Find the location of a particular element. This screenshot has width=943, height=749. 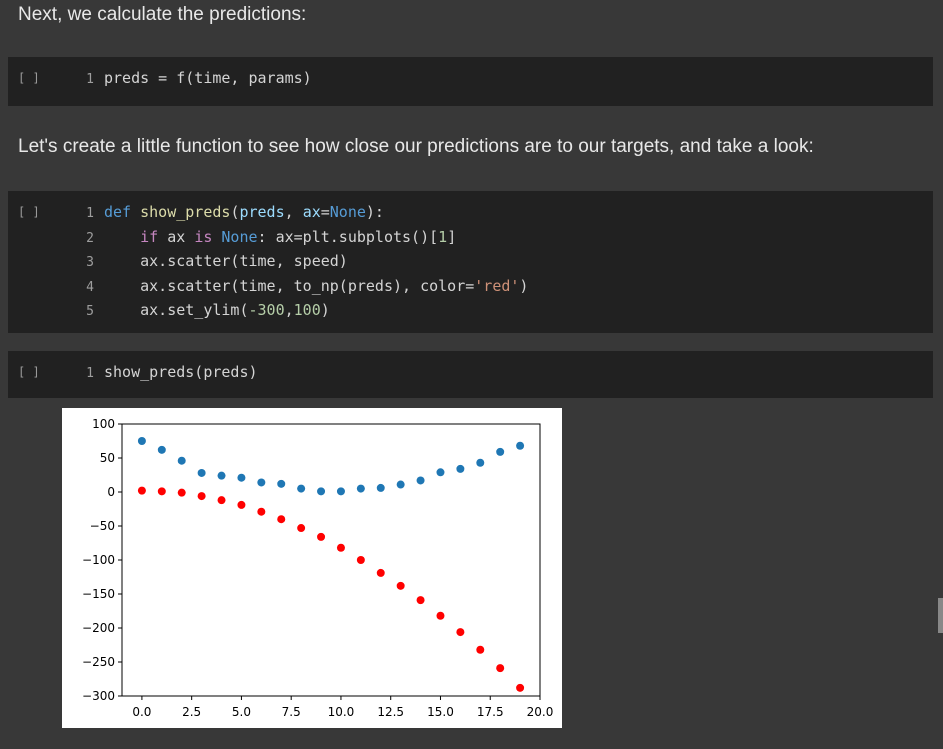

code-token: ax.scatter(time, to_np(preds), color= is located at coordinates (307, 285).